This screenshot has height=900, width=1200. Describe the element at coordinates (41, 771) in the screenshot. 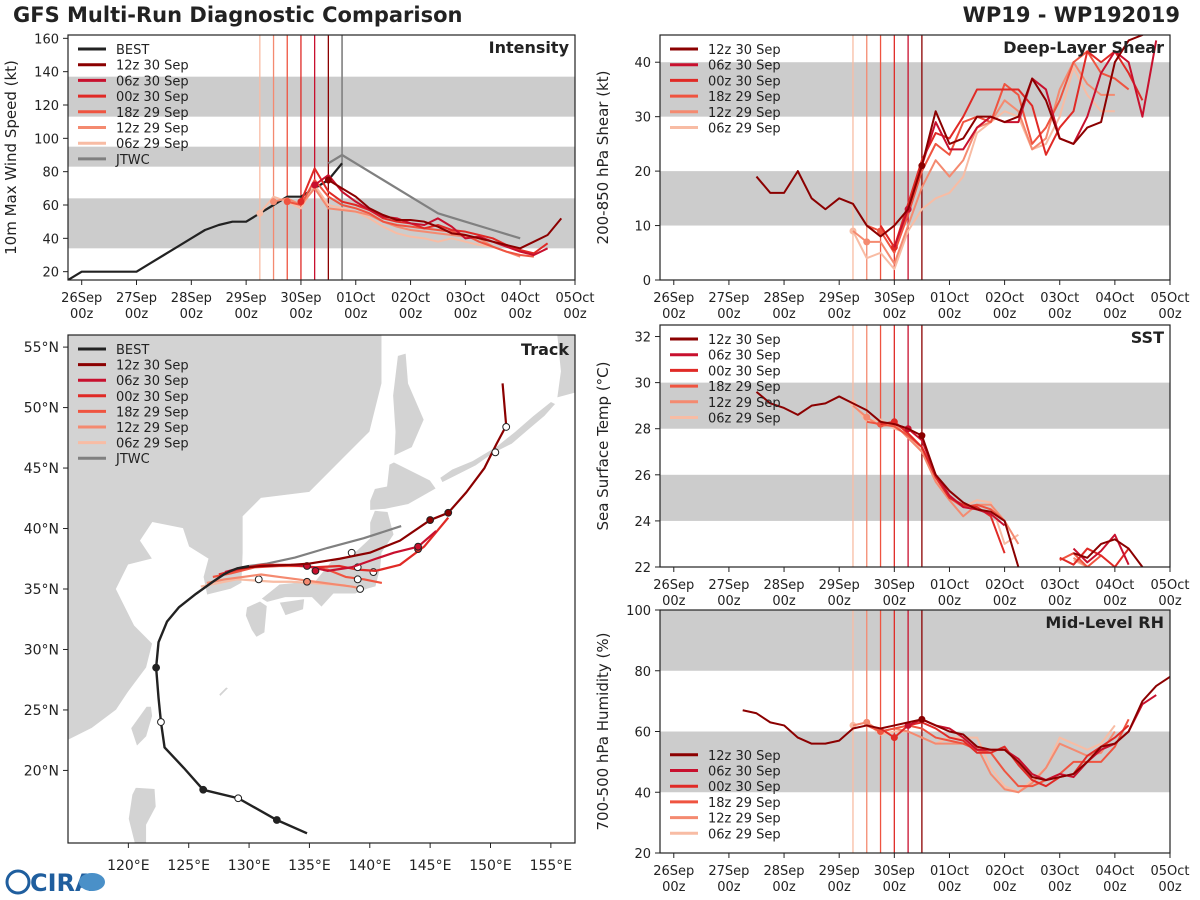

I see `y-tick-label: 20°N` at that location.